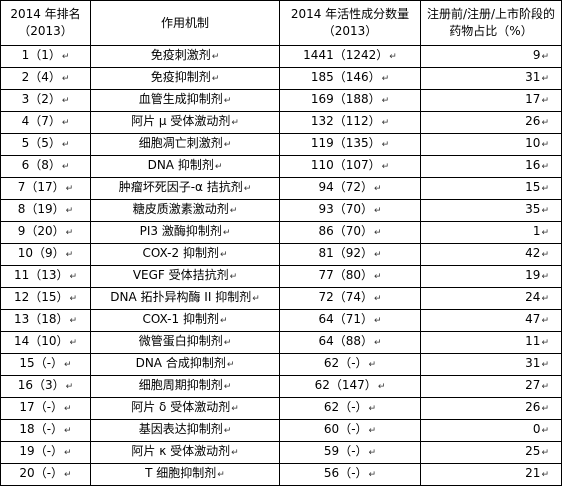 This screenshot has height=486, width=563. What do you see at coordinates (41, 275) in the screenshot?
I see `rank-value: 11（13）` at bounding box center [41, 275].